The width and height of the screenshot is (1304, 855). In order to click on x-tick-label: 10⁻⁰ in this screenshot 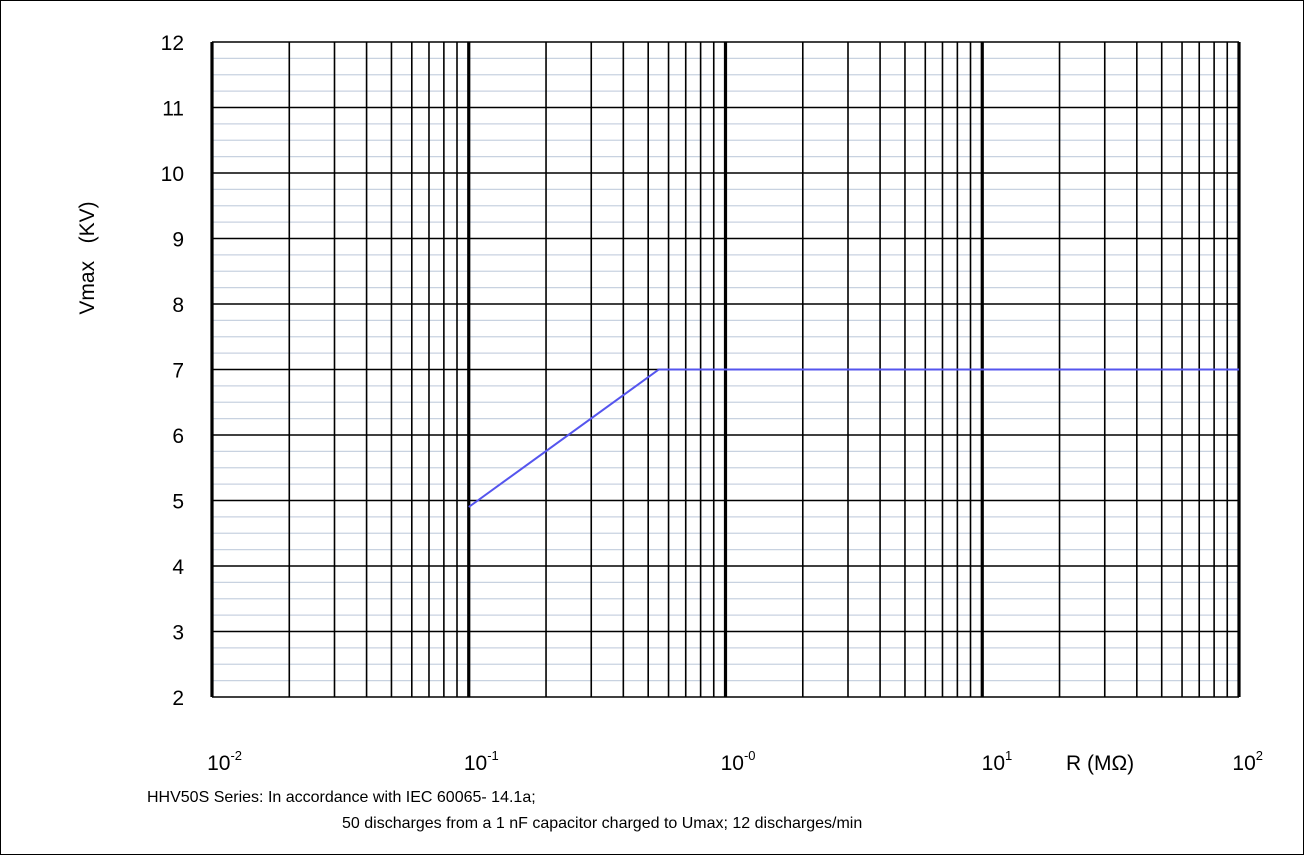, I will do `click(738, 761)`.